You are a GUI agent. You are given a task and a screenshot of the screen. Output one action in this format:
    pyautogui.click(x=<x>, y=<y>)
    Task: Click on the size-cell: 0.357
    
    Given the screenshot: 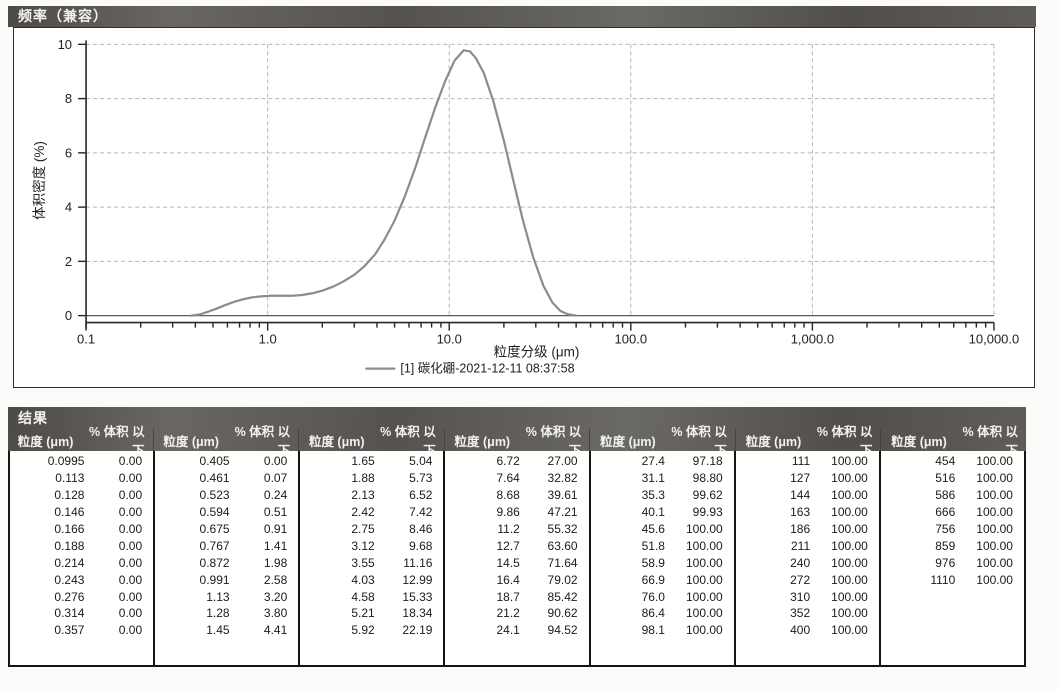 What is the action you would take?
    pyautogui.click(x=69, y=630)
    